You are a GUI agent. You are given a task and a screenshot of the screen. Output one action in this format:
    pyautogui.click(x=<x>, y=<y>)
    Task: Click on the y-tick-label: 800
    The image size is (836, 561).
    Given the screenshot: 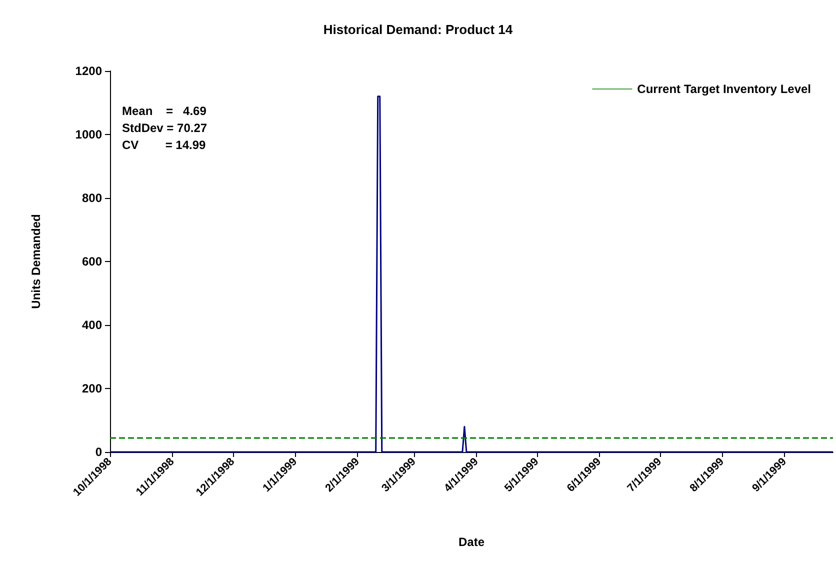 What is the action you would take?
    pyautogui.click(x=92, y=198)
    